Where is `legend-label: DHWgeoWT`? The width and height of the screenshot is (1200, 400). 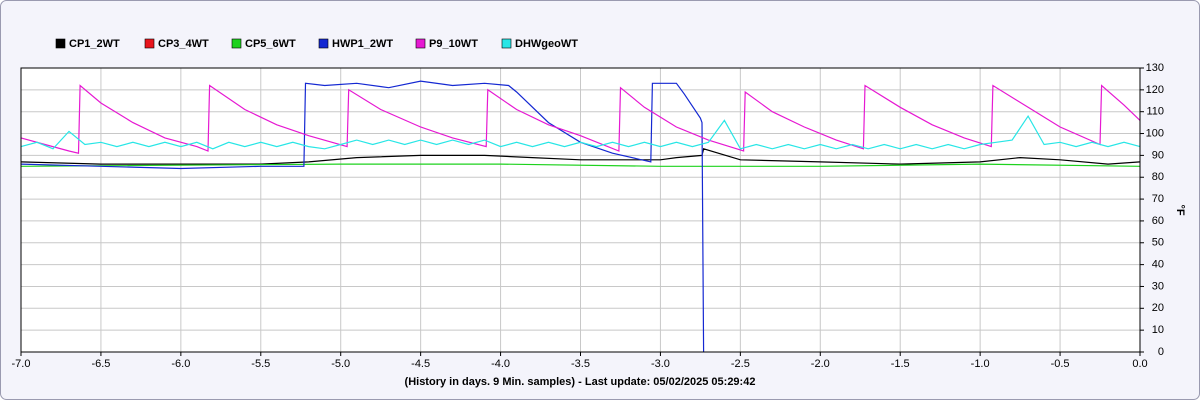
legend-label: DHWgeoWT is located at coordinates (546, 44).